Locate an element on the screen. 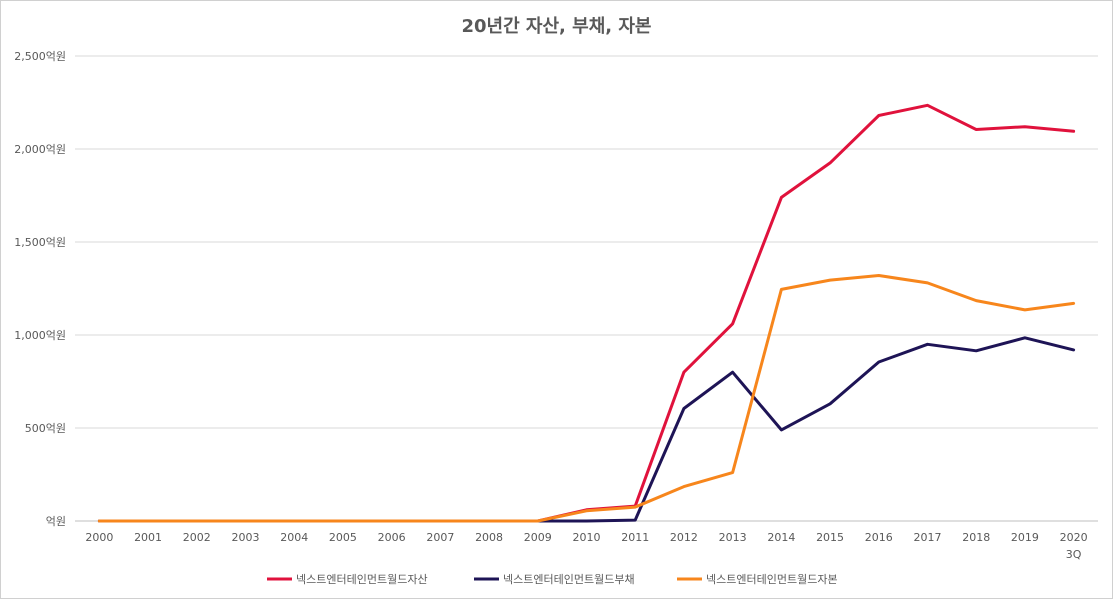 This screenshot has width=1113, height=599. y-tick-label: 1,000억원 is located at coordinates (40, 335).